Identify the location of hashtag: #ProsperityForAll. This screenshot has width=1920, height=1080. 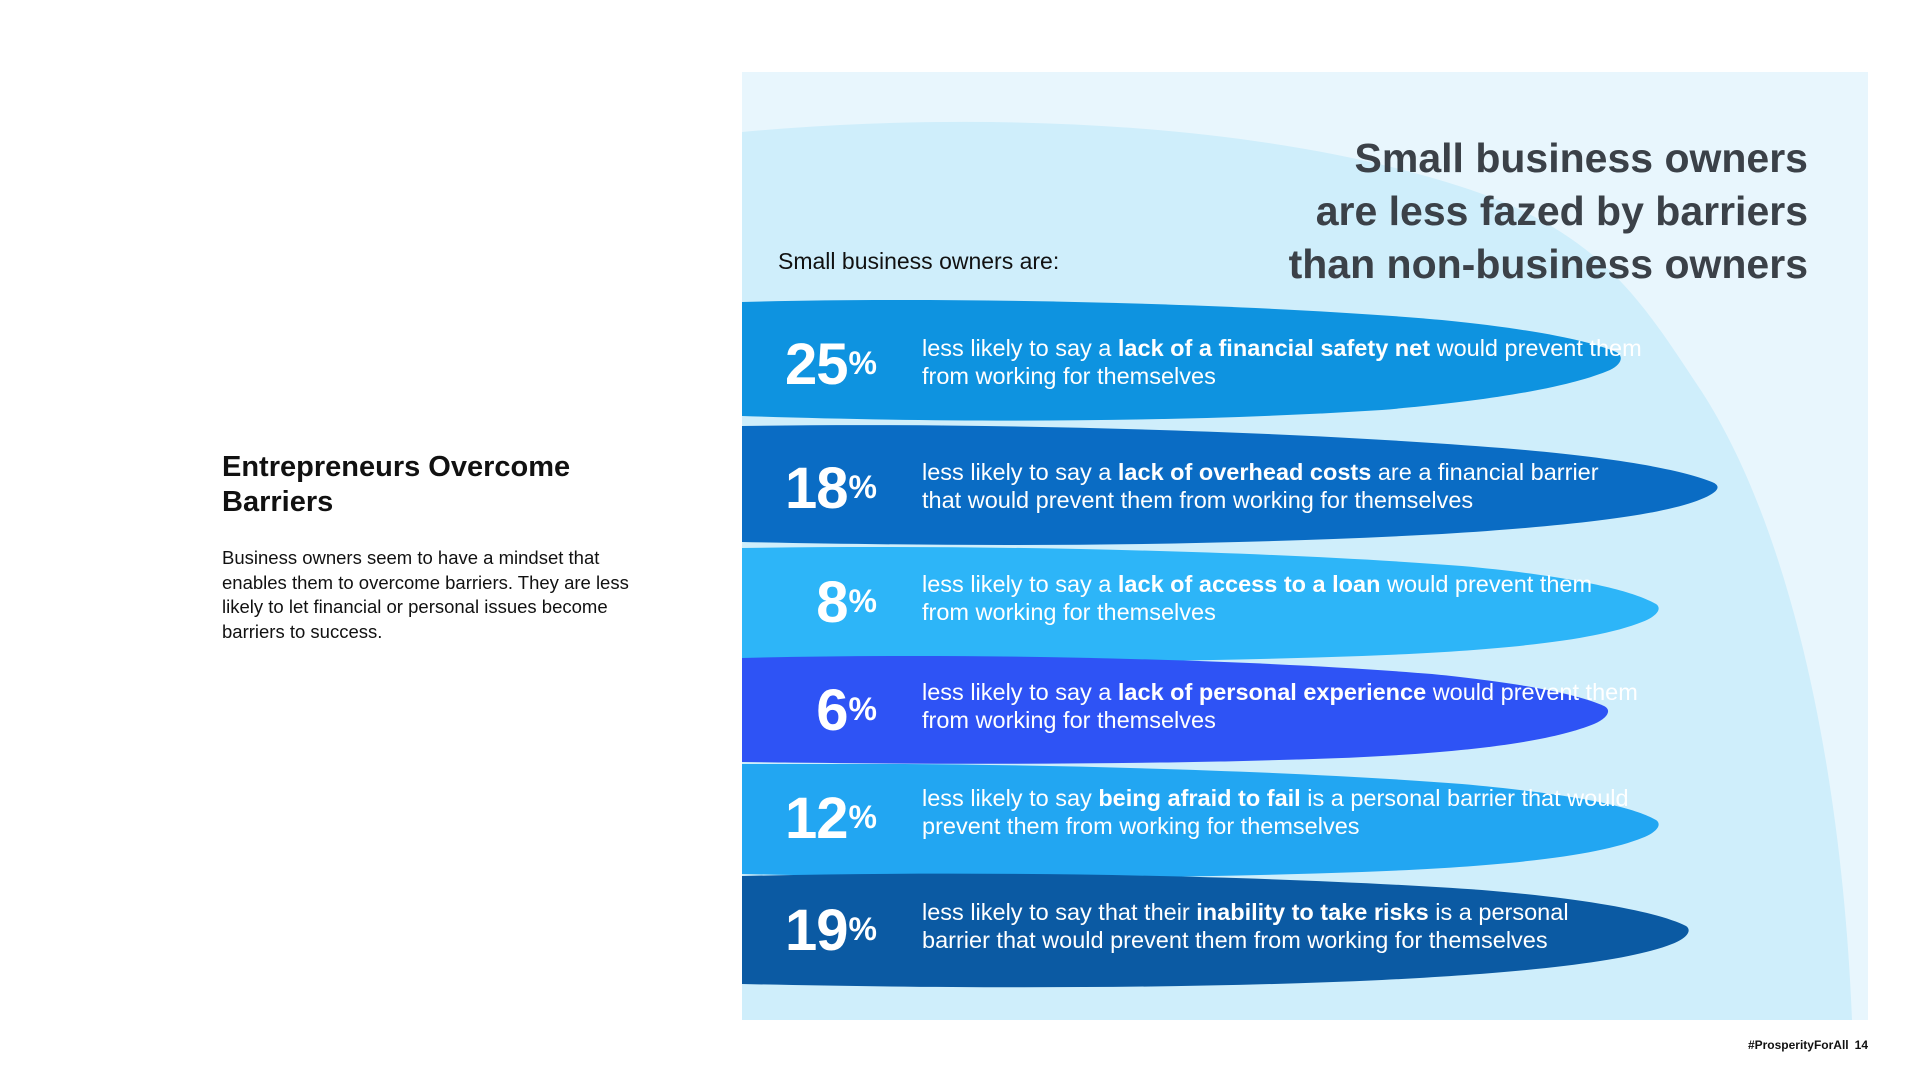
(1798, 1045).